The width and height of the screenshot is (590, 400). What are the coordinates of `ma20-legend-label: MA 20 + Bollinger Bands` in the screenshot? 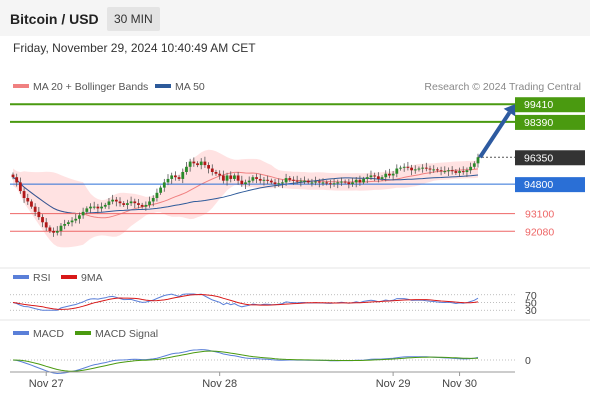 It's located at (90, 87).